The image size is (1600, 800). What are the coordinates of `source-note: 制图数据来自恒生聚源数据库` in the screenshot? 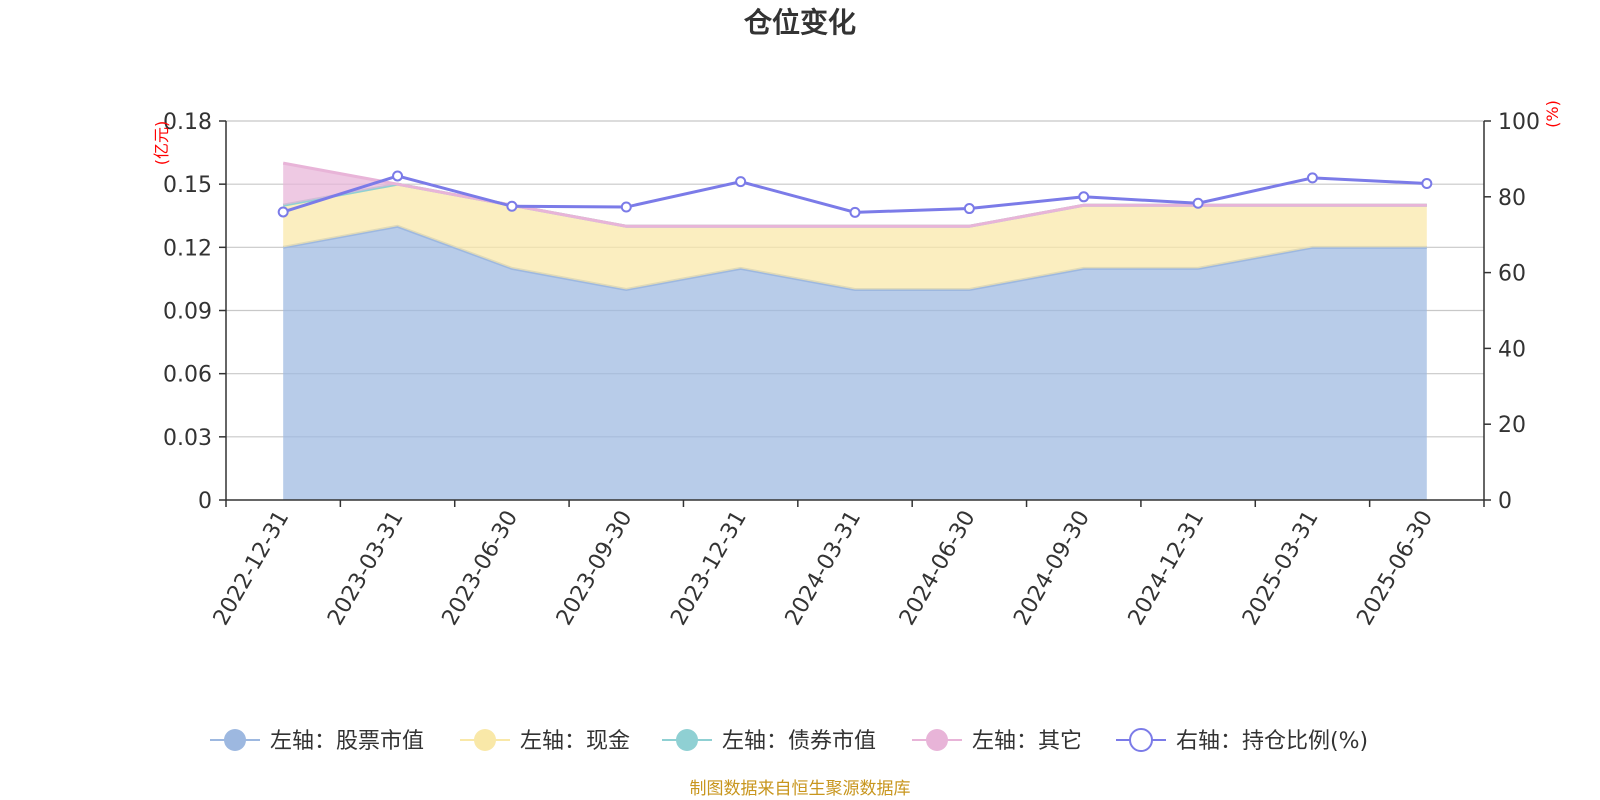 It's located at (800, 789).